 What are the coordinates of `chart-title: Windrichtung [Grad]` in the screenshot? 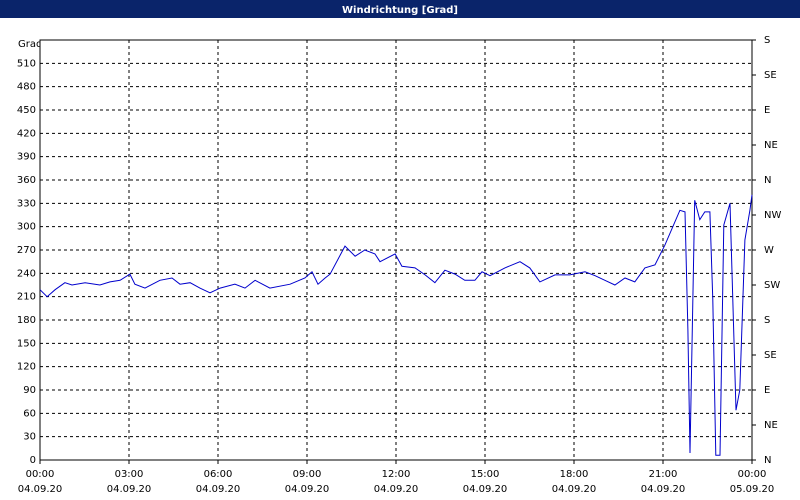 It's located at (400, 10).